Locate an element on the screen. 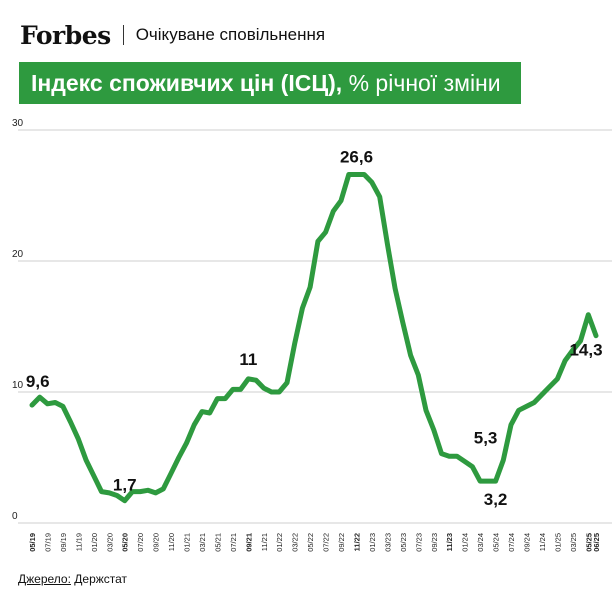 This screenshot has width=612, height=600. x-tick-label: 05/25 is located at coordinates (588, 542).